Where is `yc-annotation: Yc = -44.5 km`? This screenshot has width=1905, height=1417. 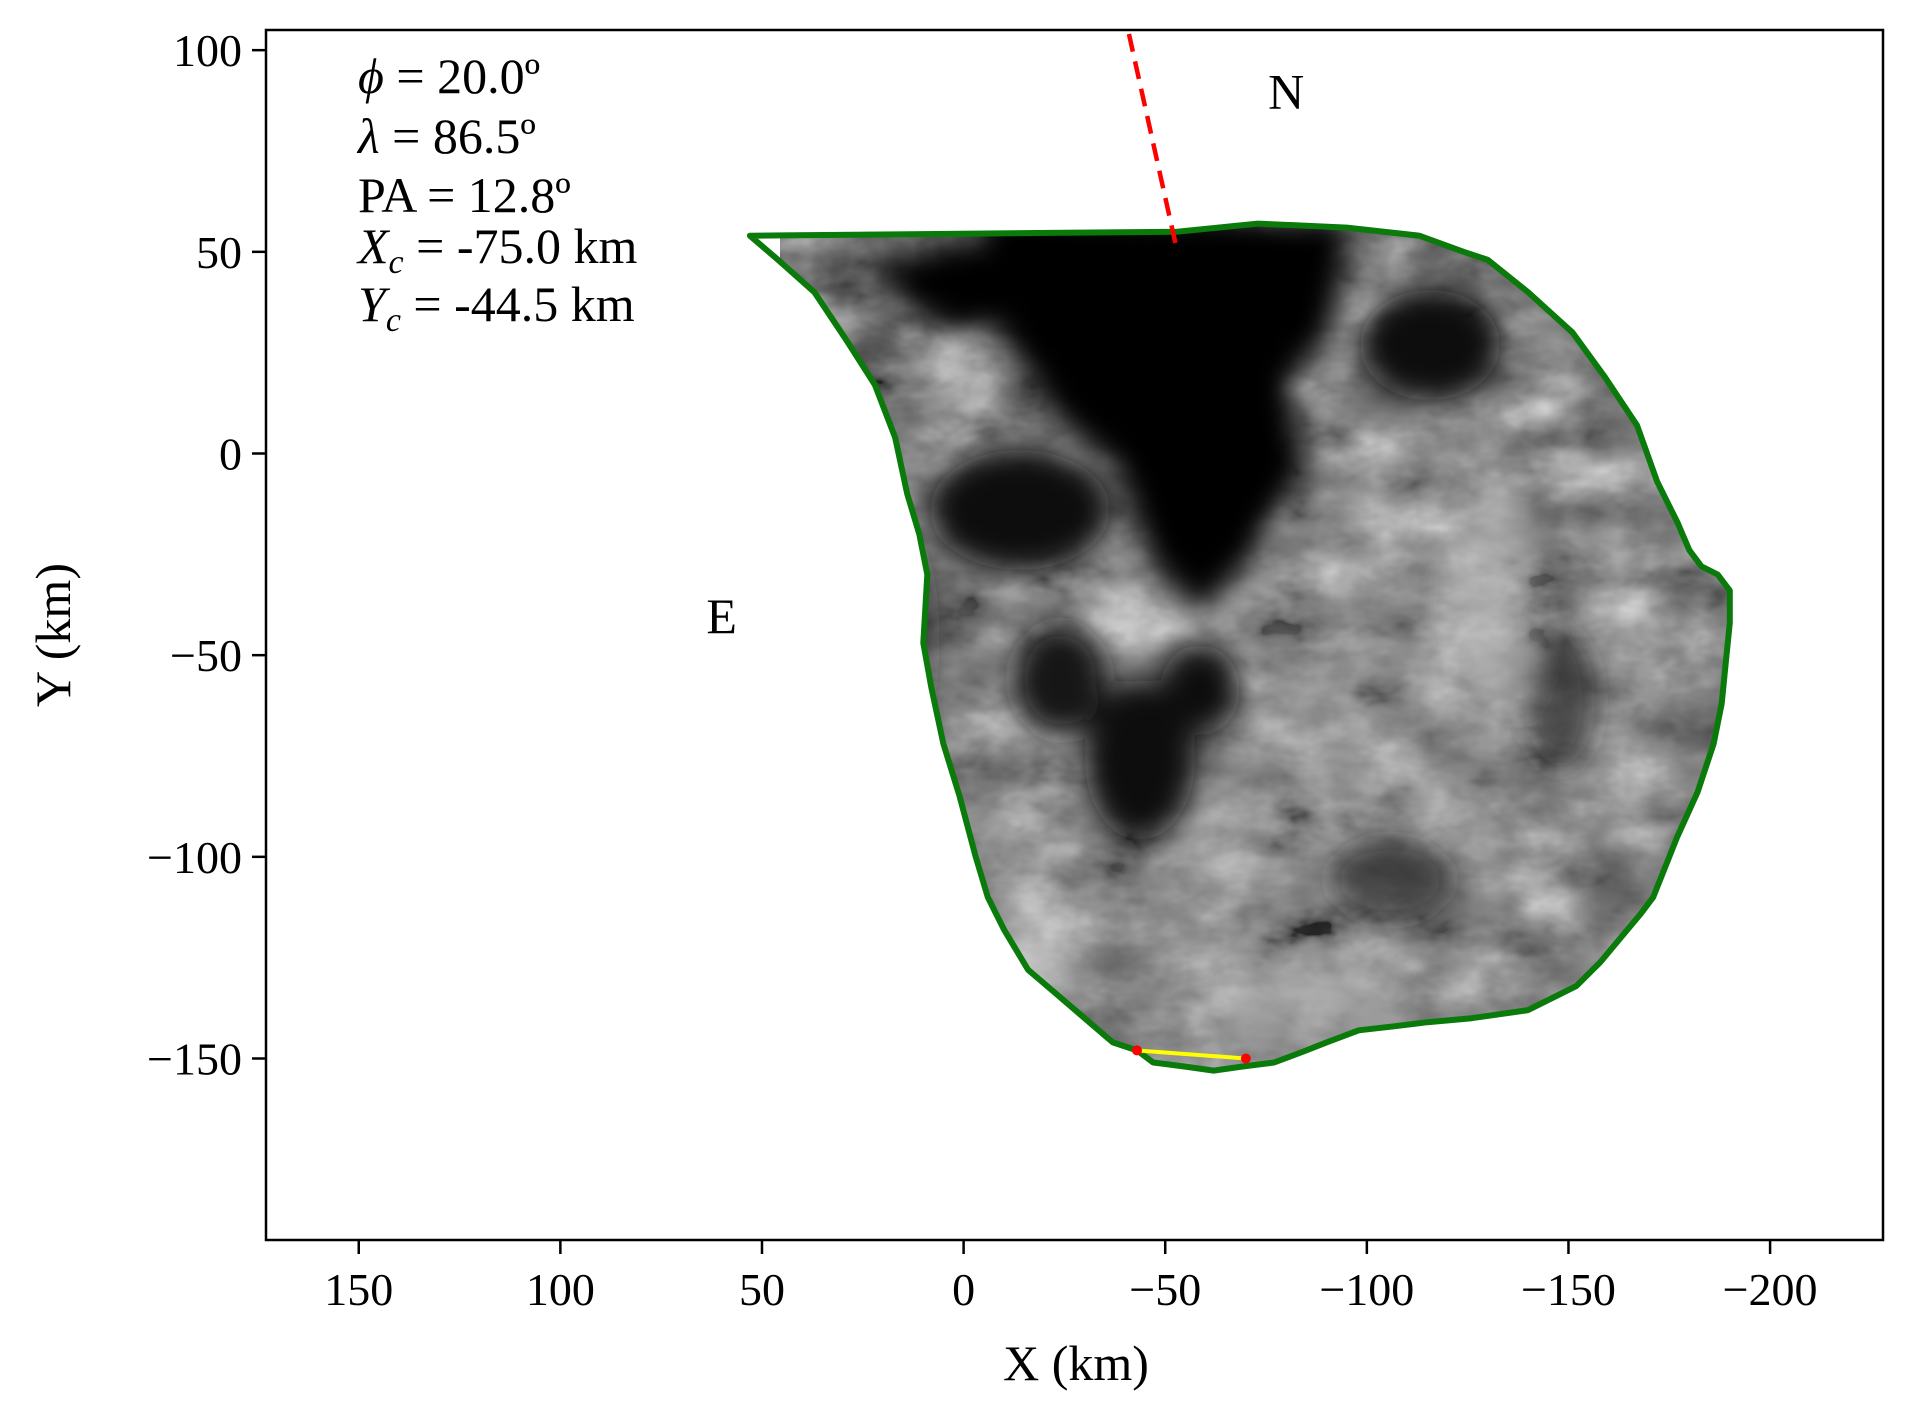 yc-annotation: Yc = -44.5 km is located at coordinates (496, 307).